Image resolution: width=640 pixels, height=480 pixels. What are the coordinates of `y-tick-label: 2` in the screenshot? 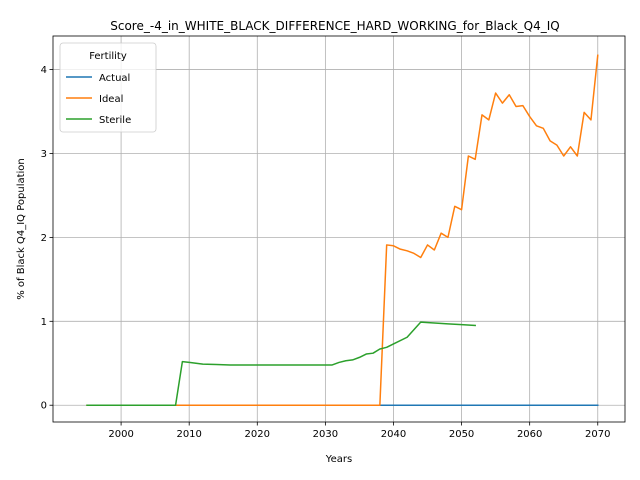 It's located at (44, 238).